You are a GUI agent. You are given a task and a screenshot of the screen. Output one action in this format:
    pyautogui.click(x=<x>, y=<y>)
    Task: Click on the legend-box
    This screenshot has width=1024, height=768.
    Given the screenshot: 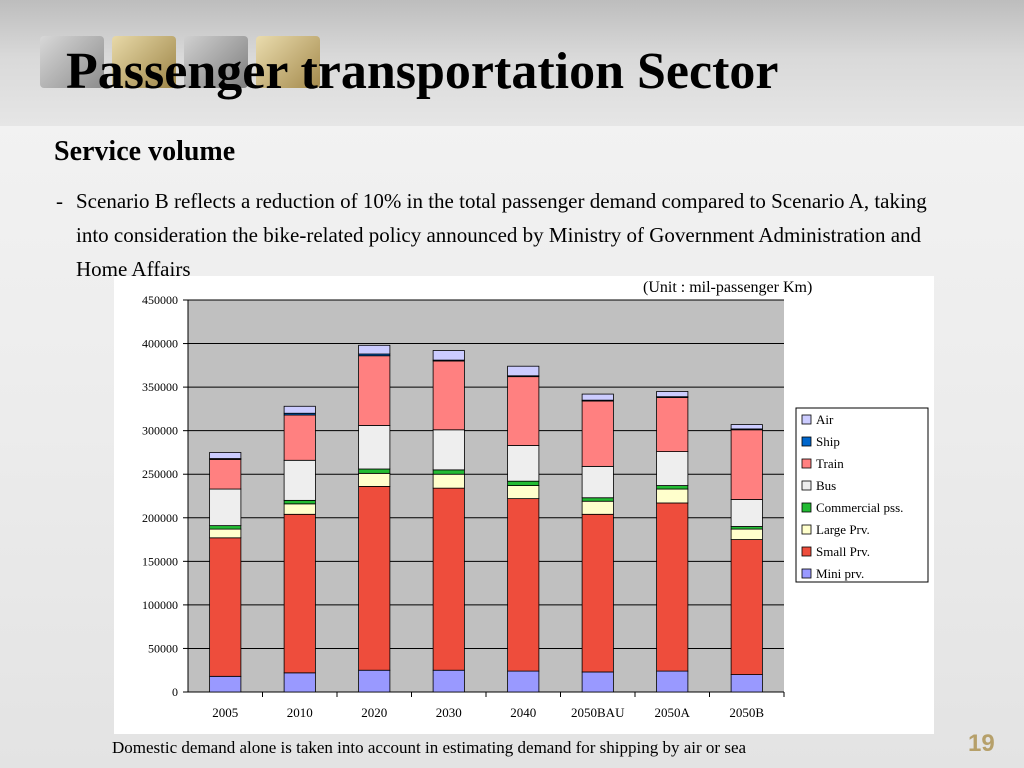 What is the action you would take?
    pyautogui.click(x=862, y=495)
    